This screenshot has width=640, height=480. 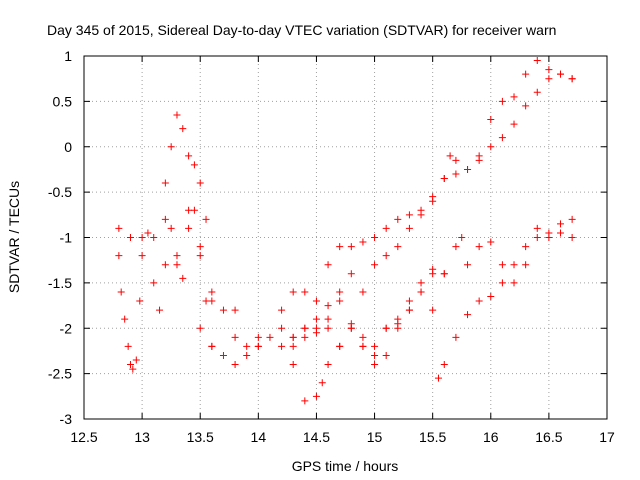 What do you see at coordinates (66, 419) in the screenshot?
I see `y-tick-label: -3` at bounding box center [66, 419].